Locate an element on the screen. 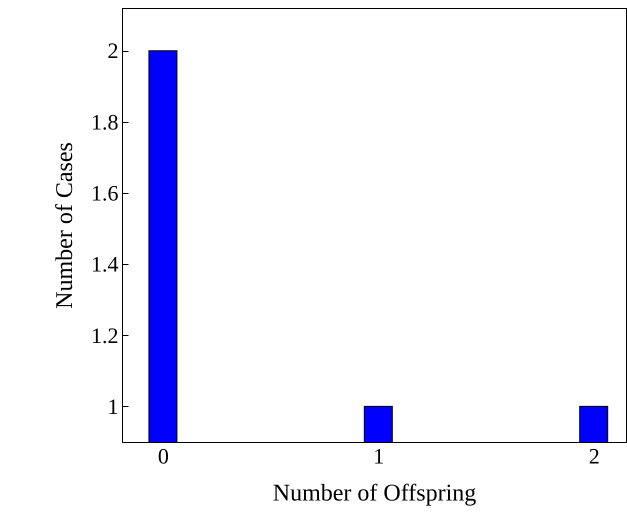  x-tick-label: 0 is located at coordinates (163, 456).